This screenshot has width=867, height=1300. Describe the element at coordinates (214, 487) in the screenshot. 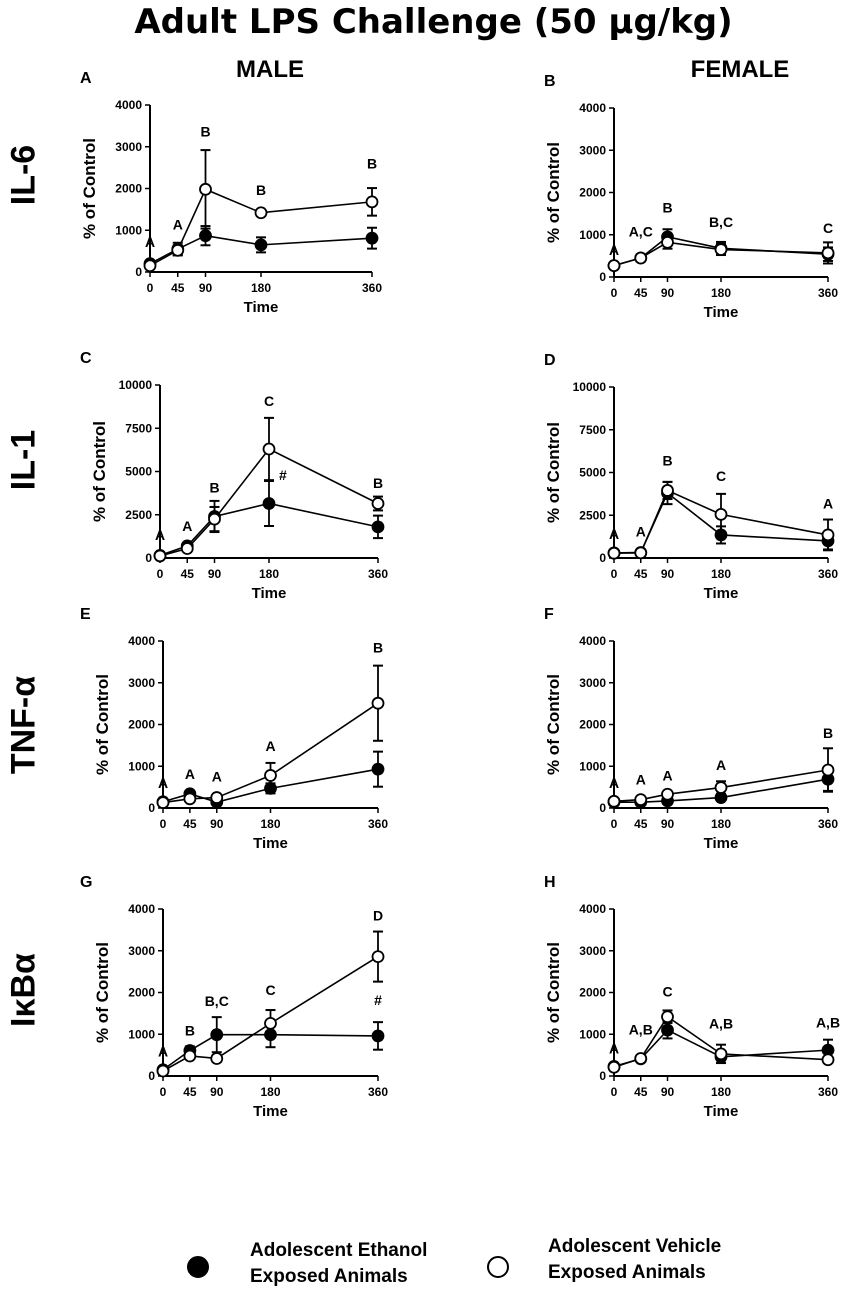

I see `annotation-c-2: B` at that location.